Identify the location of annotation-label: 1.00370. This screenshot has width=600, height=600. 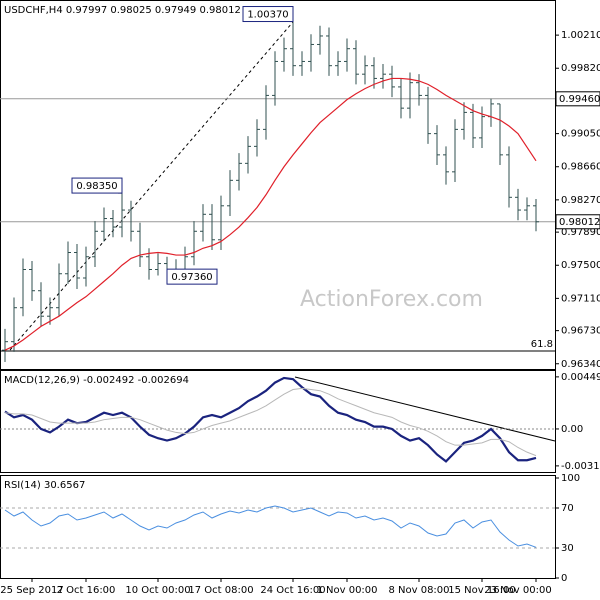
(267, 15).